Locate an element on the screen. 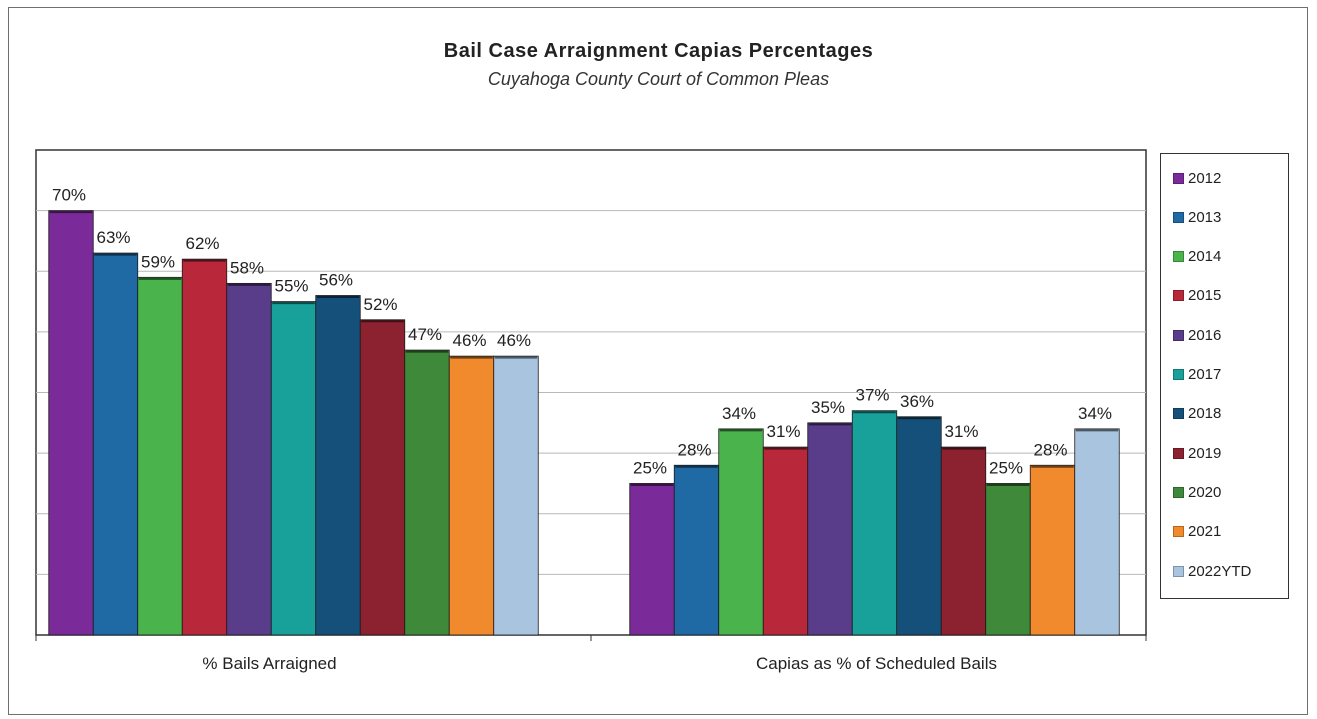 This screenshot has height=719, width=1317. data-label-2019-2: 31% is located at coordinates (961, 431).